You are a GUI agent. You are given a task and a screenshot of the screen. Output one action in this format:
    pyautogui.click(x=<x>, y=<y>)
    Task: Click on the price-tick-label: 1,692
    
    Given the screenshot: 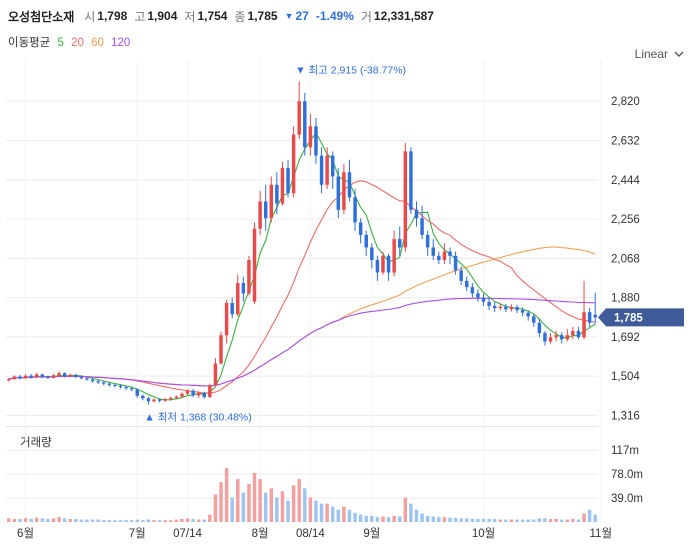 What is the action you would take?
    pyautogui.click(x=625, y=338)
    